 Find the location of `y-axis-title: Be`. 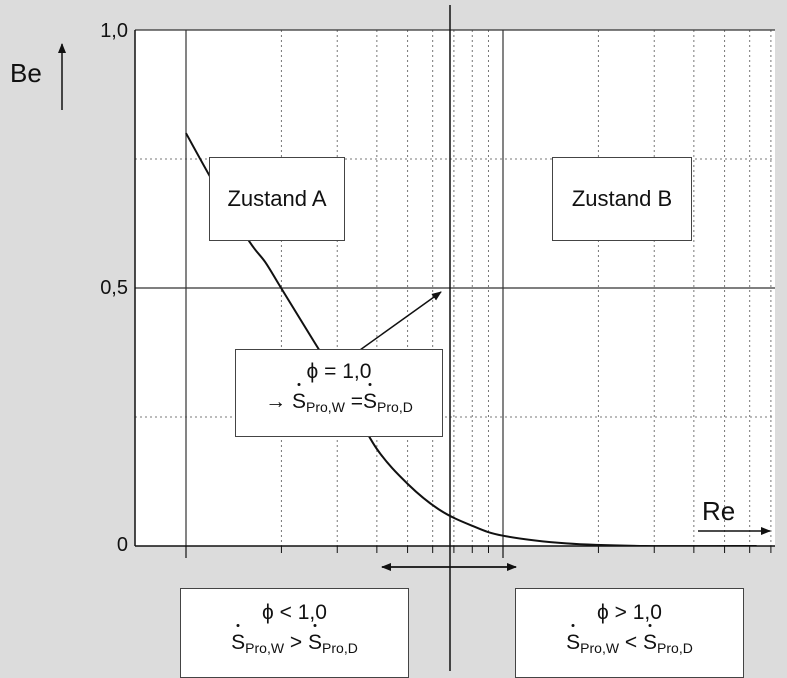

y-axis-title: Be is located at coordinates (26, 73).